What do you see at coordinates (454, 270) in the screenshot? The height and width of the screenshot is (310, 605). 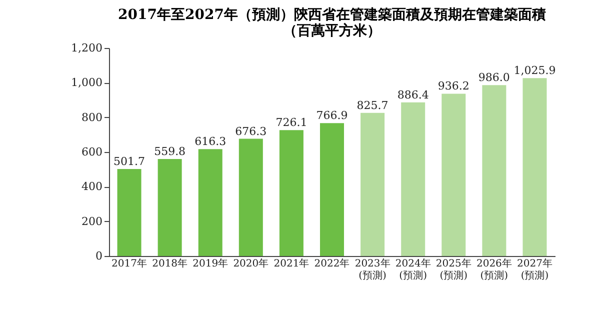 I see `x-tick-label: 2025年 (預測)` at bounding box center [454, 270].